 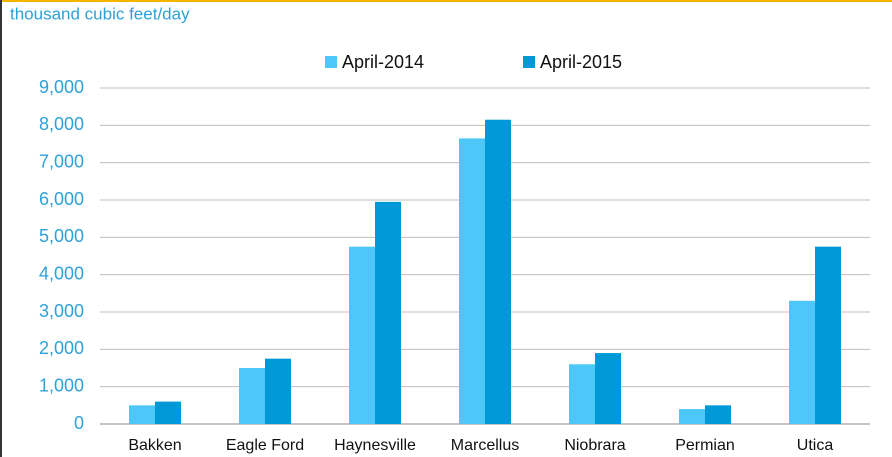 I want to click on x-tick-label: Bakken, so click(x=154, y=445).